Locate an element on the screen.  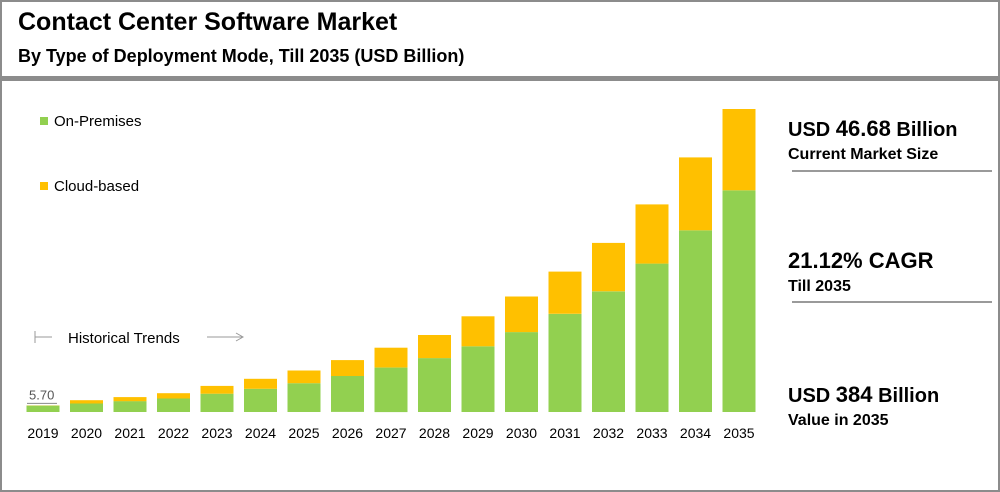
bar-on-premises-2020 is located at coordinates (86, 407).